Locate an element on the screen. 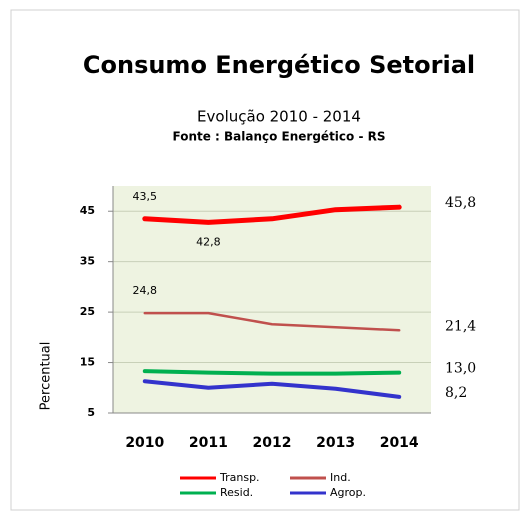 Image resolution: width=527 pixels, height=512 pixels. y-axis-label: Percentual is located at coordinates (46, 376).